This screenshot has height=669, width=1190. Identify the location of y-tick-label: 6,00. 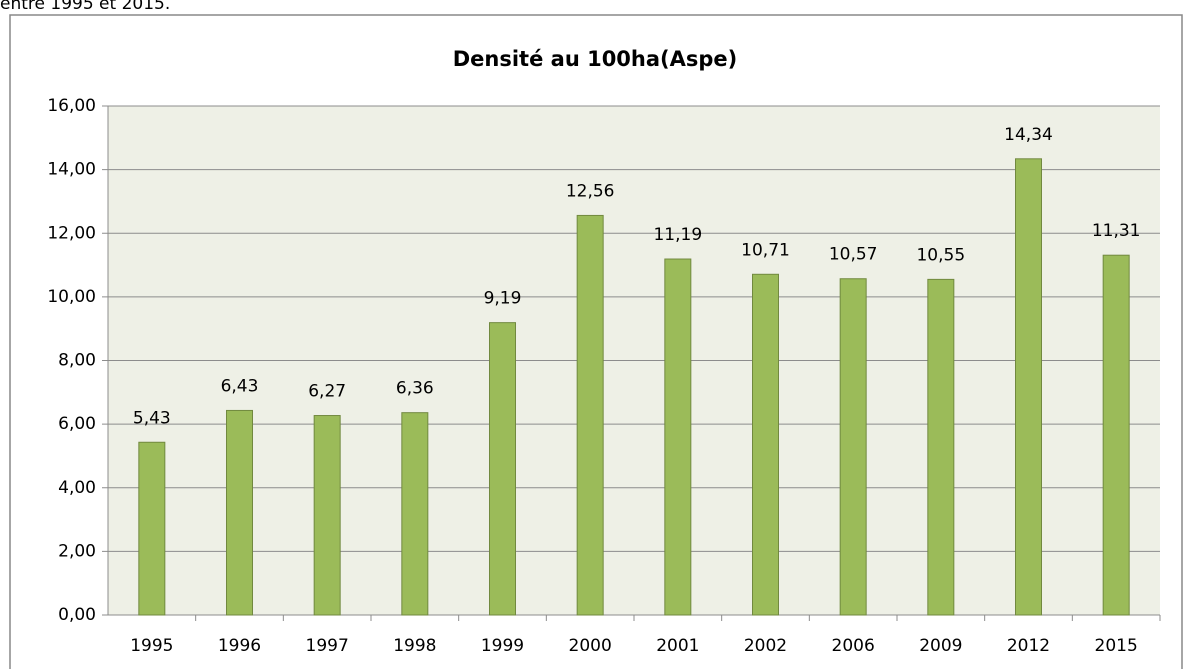
(77, 424).